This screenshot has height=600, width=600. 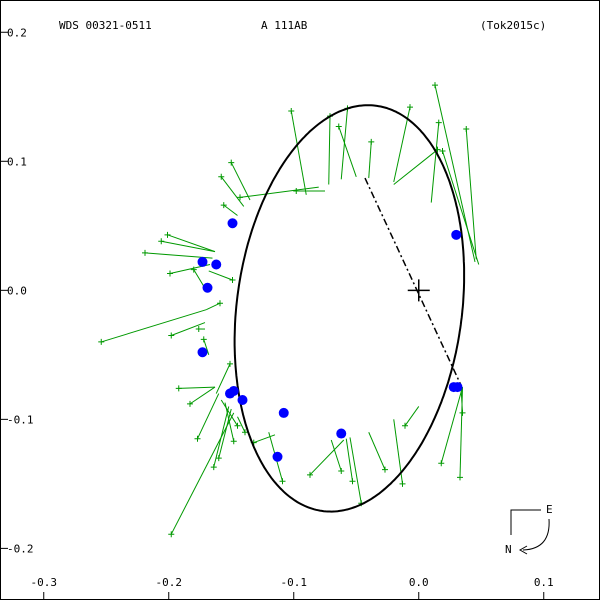 What do you see at coordinates (17, 32) in the screenshot?
I see `y-tick-label: 0.2` at bounding box center [17, 32].